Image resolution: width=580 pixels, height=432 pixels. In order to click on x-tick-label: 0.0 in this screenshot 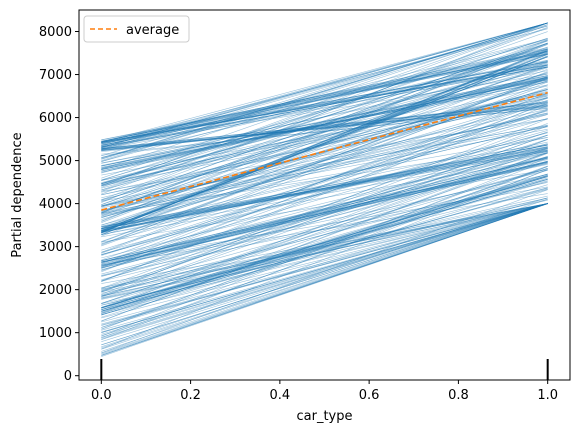, I will do `click(101, 395)`.